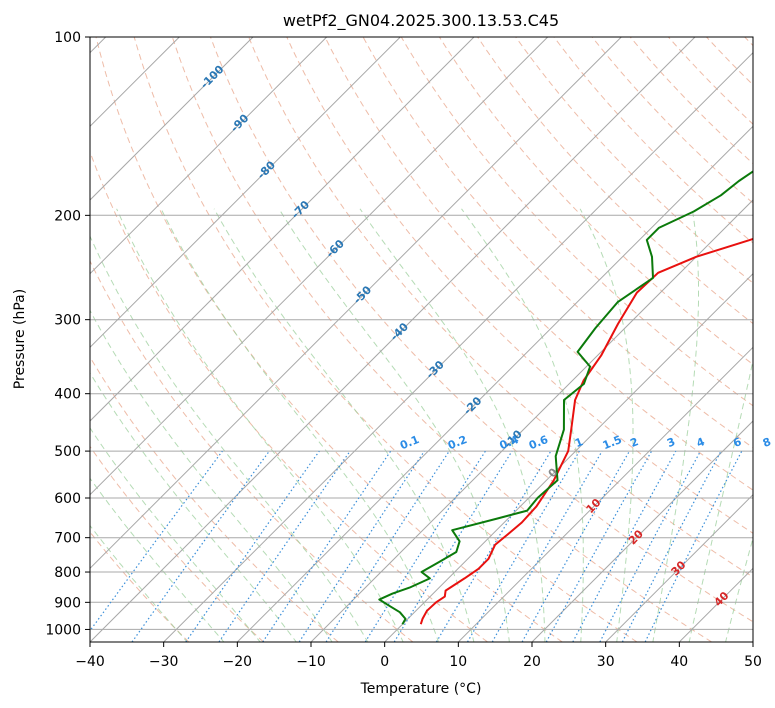 The image size is (775, 708). Describe the element at coordinates (421, 21) in the screenshot. I see `chart-title: wetPf2_GN04.2025.300.13.53.C45` at that location.